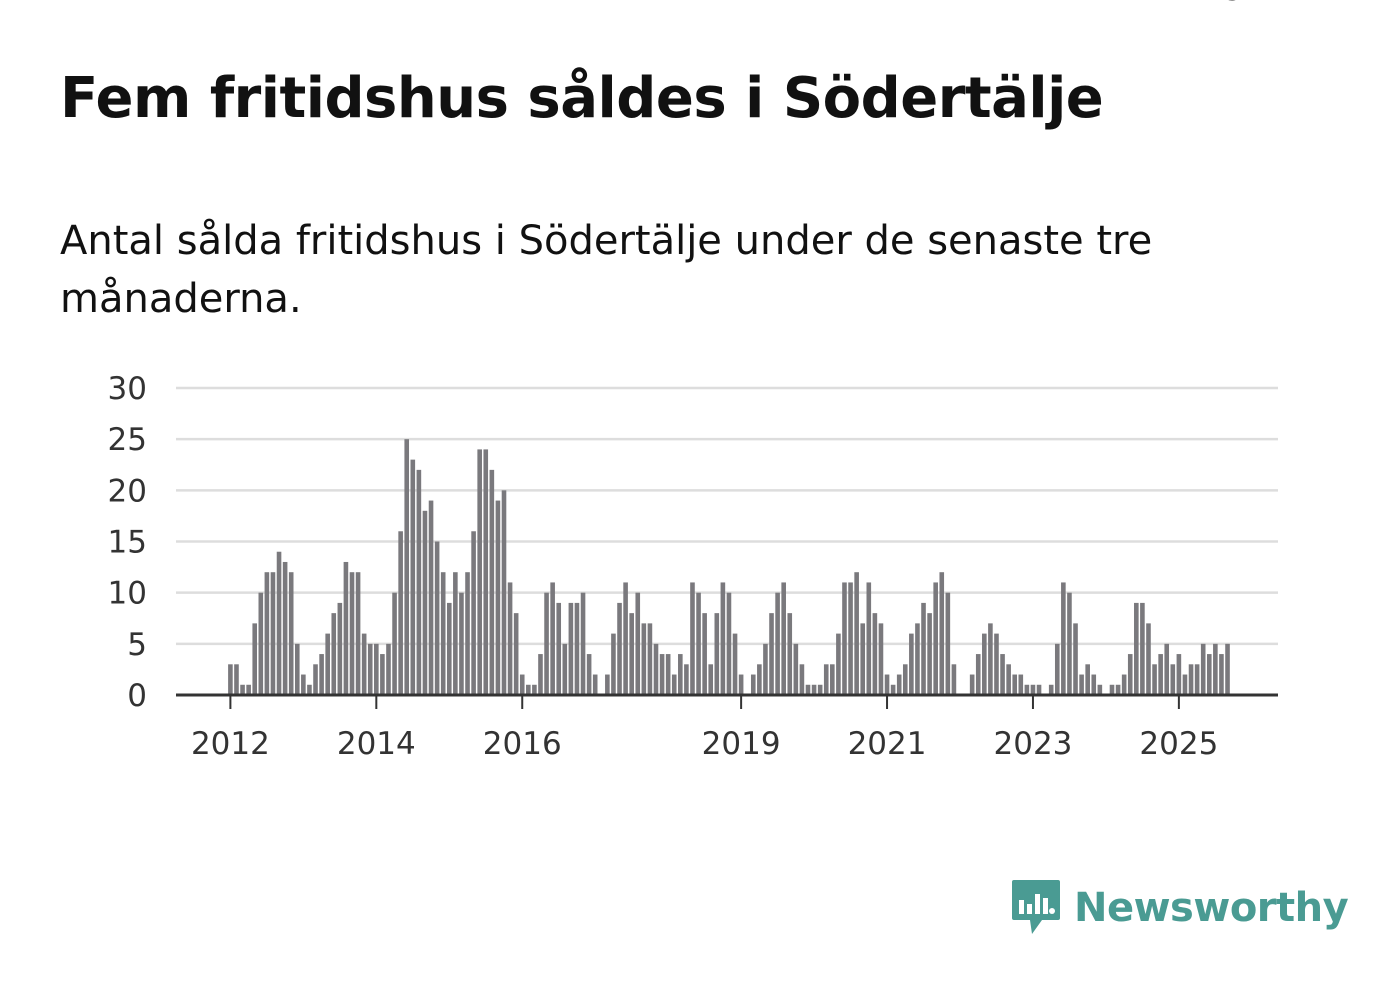 Image resolution: width=1382 pixels, height=999 pixels. I want to click on x-tick-label: 2025, so click(1178, 744).